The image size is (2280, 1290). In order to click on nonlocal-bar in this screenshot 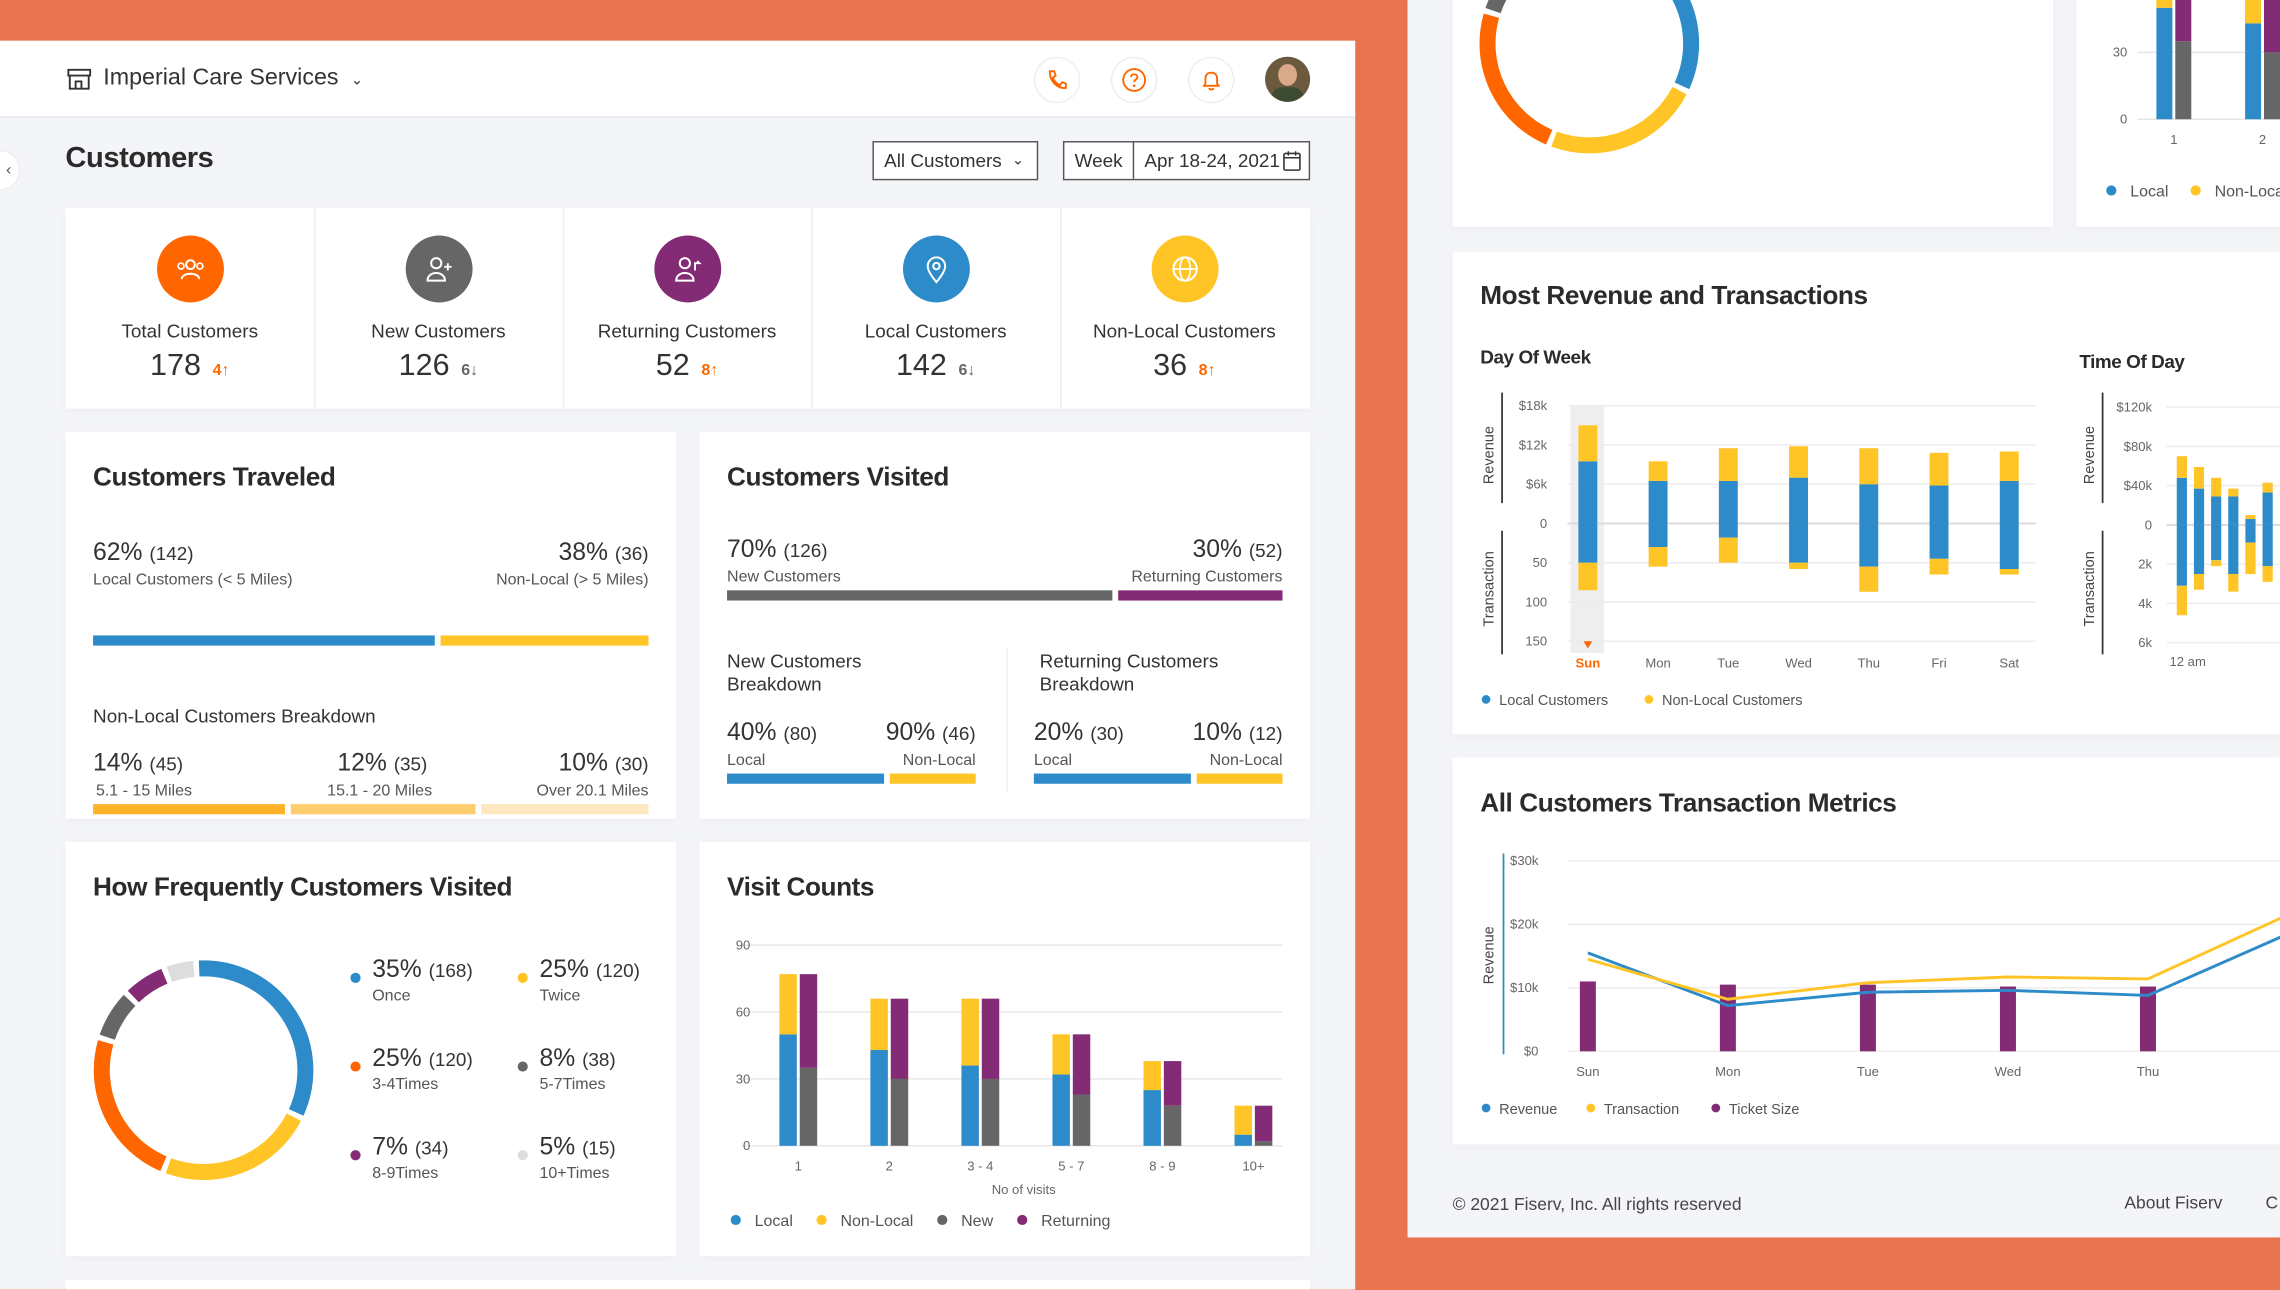, I will do `click(544, 640)`.